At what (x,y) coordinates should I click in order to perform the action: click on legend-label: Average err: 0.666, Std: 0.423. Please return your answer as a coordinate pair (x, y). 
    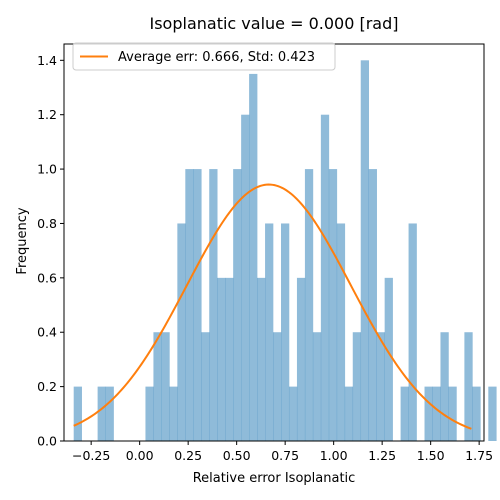
    Looking at the image, I should click on (216, 57).